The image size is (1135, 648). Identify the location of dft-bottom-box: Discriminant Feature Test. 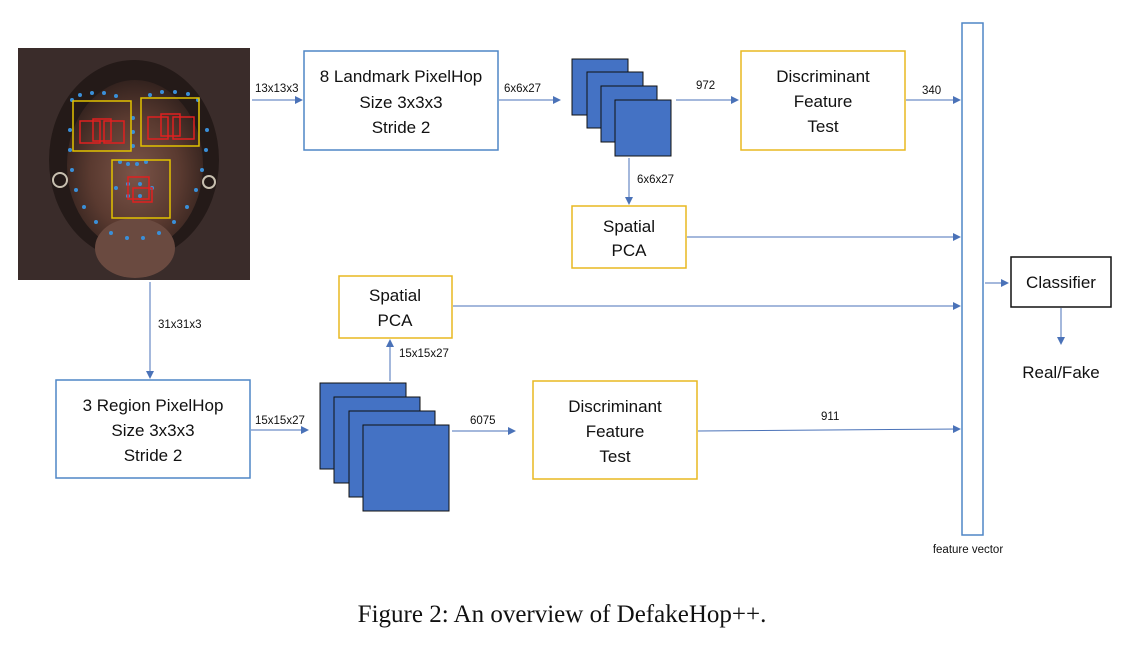
(615, 430).